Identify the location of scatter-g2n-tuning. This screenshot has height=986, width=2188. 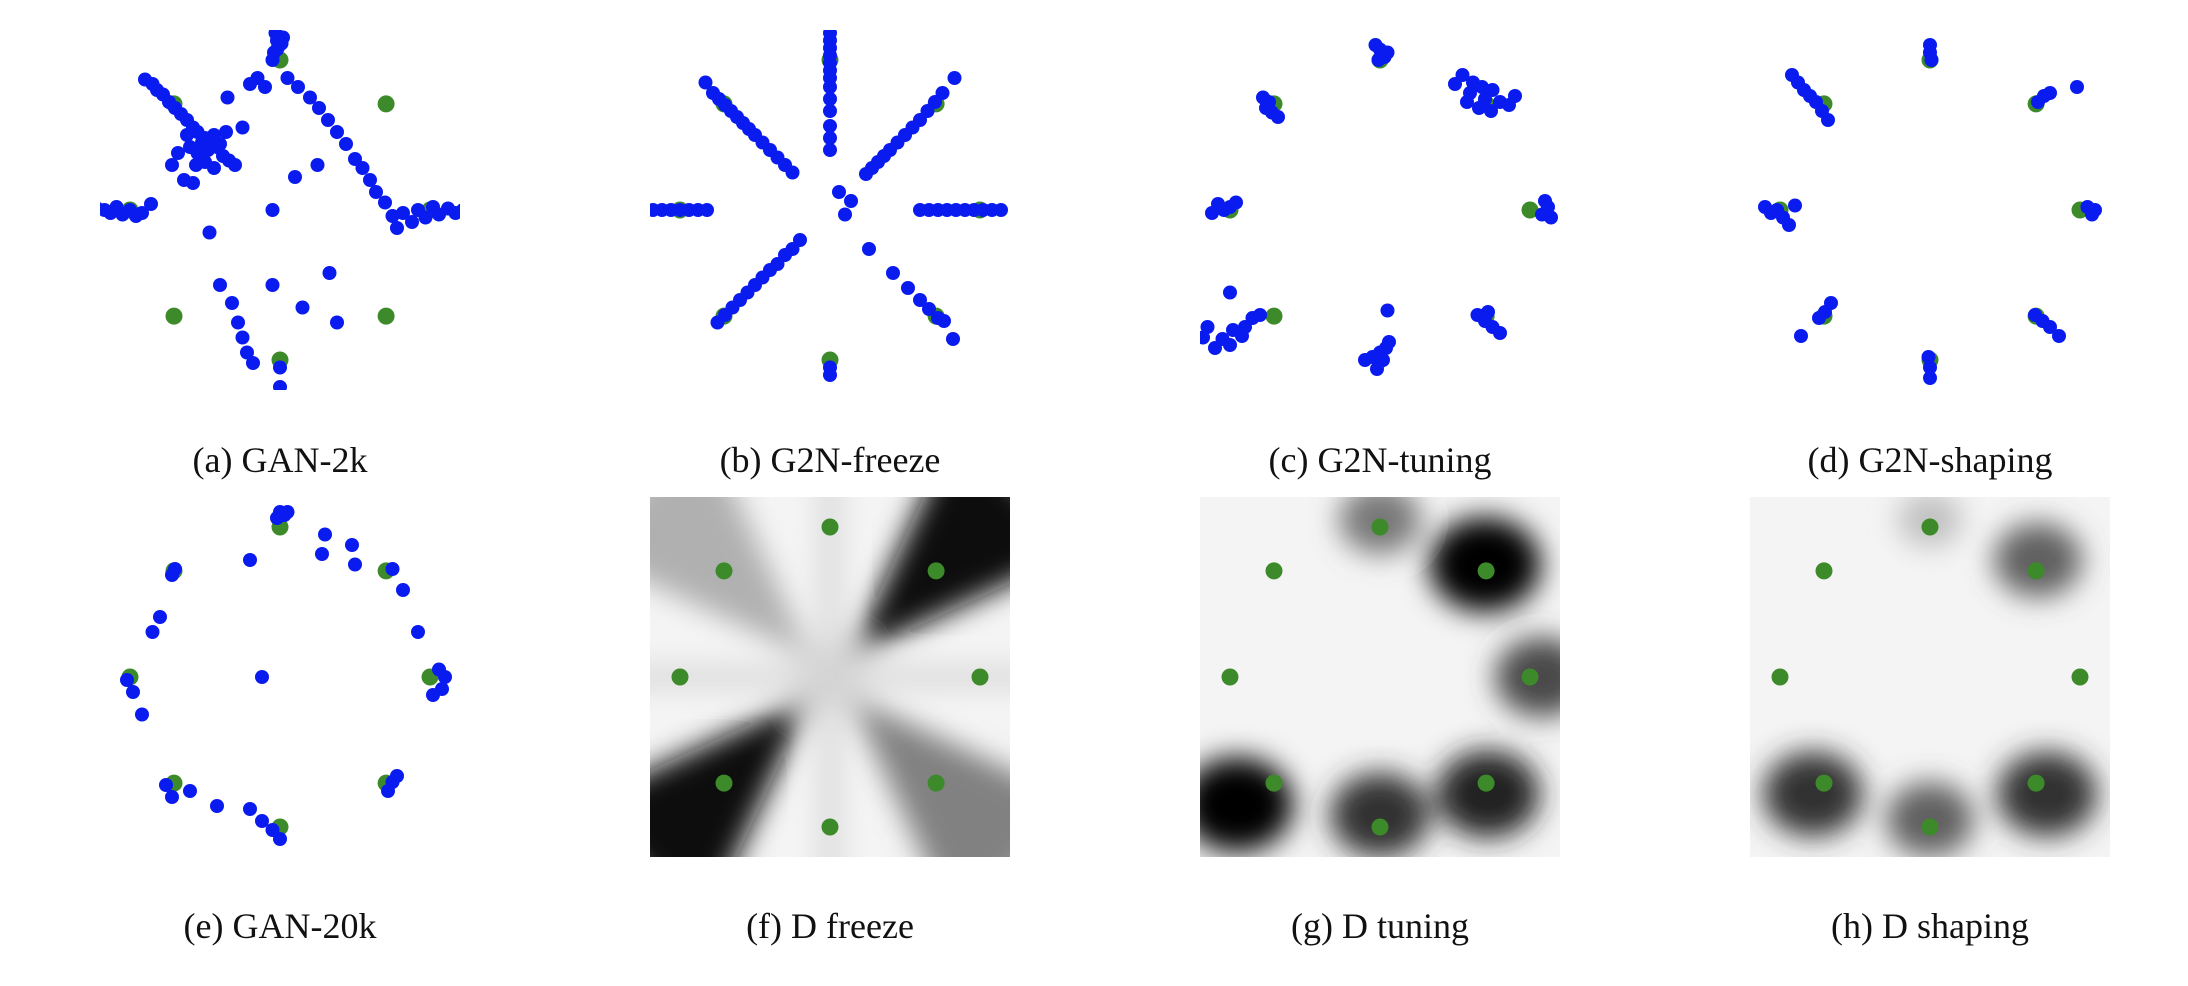
(1380, 210).